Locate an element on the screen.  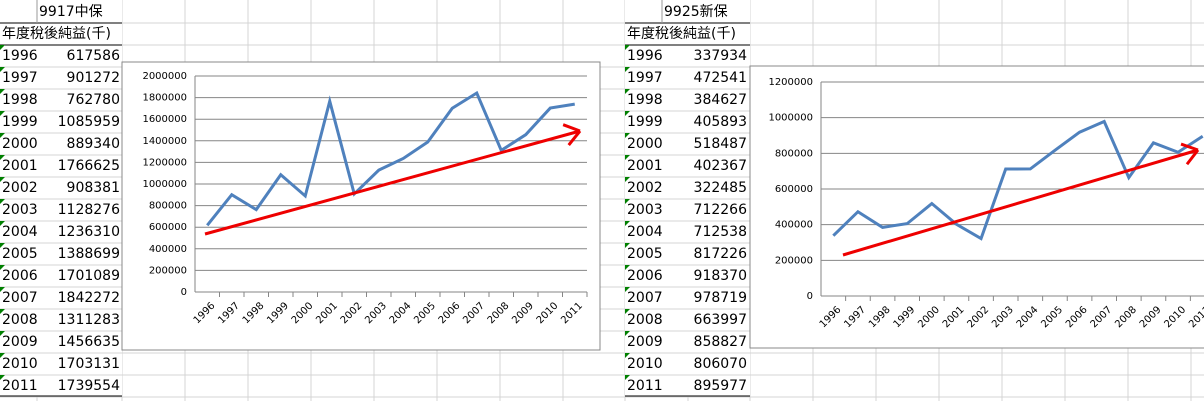
value-cell: 712266 is located at coordinates (721, 210).